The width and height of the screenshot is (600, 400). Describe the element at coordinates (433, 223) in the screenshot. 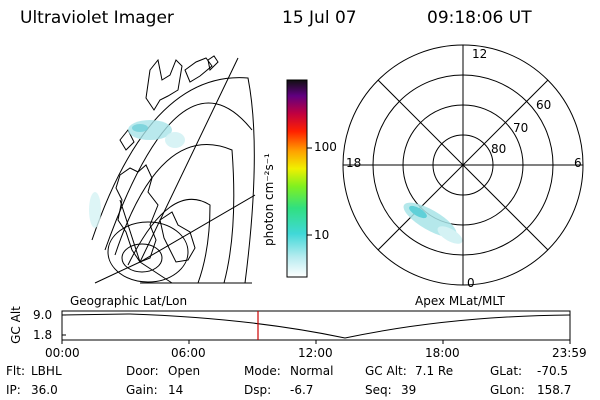

I see `aurora-right` at that location.